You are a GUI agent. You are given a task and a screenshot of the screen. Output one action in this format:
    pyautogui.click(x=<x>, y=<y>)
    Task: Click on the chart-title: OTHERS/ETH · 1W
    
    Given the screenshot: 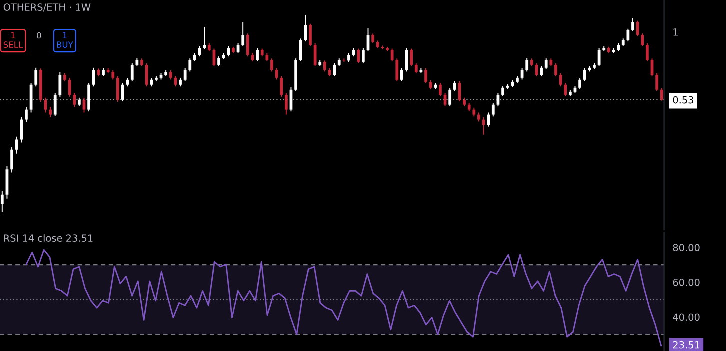 What is the action you would take?
    pyautogui.click(x=47, y=8)
    